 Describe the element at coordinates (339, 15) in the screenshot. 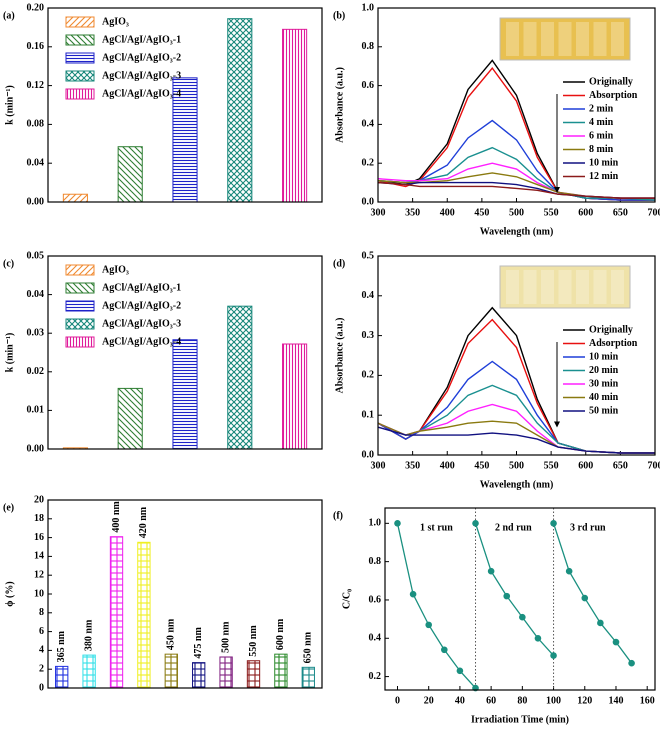

I see `panel-label: (b)` at that location.